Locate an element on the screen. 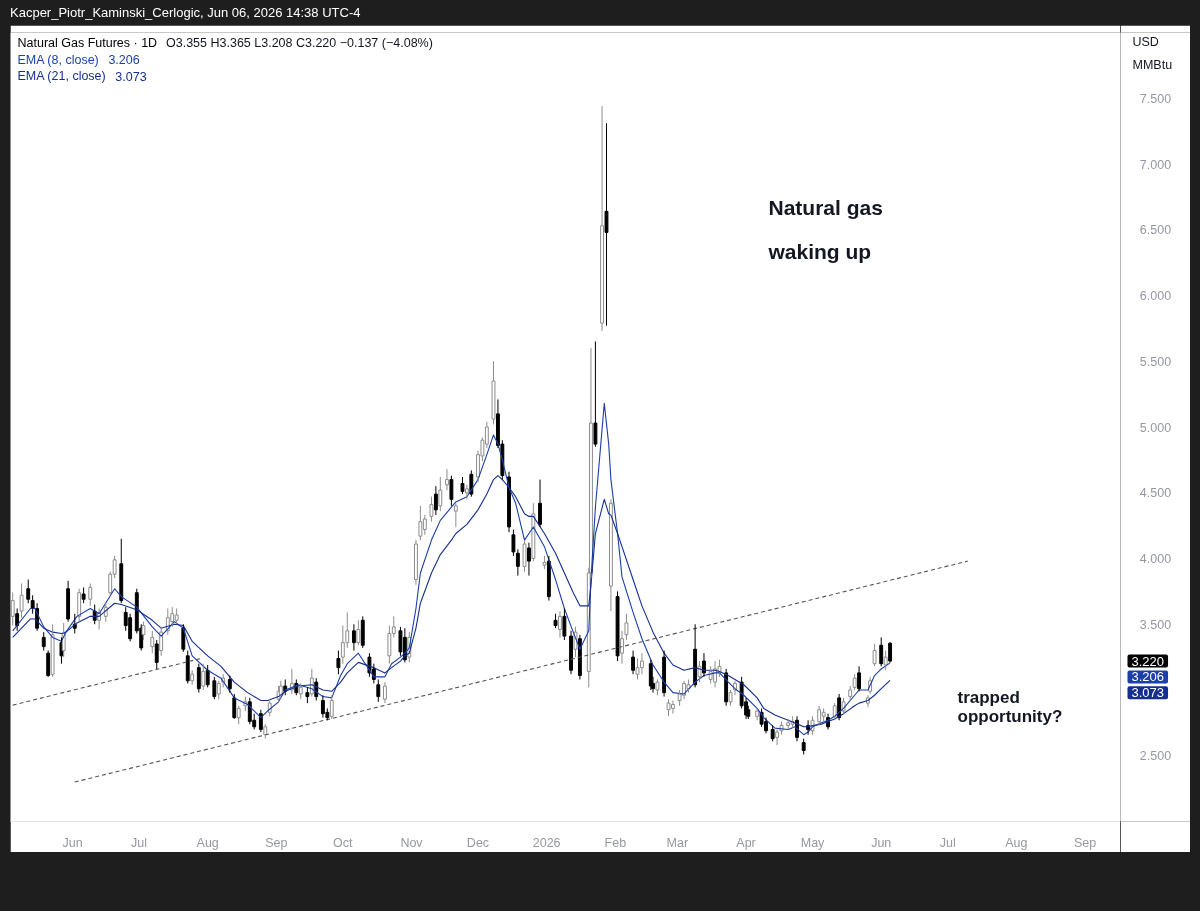 The image size is (1200, 911). y-tick-label: 5.000 is located at coordinates (1155, 427).